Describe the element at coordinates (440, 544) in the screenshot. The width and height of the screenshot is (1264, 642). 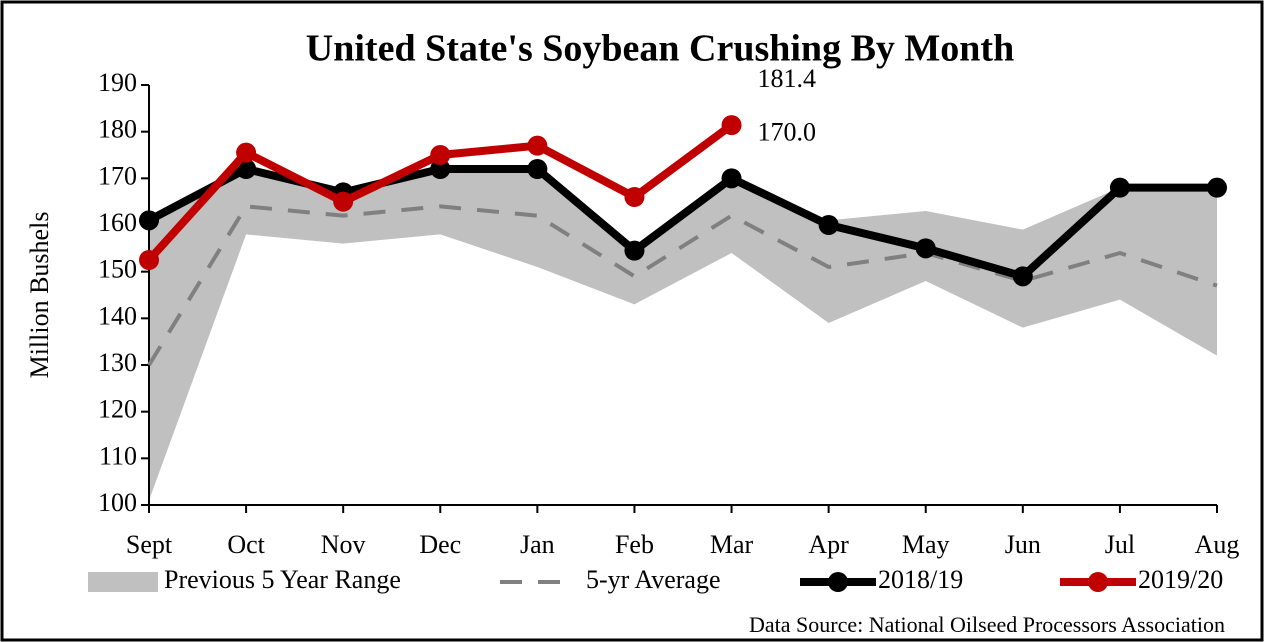
I see `x-tick-label: Dec` at that location.